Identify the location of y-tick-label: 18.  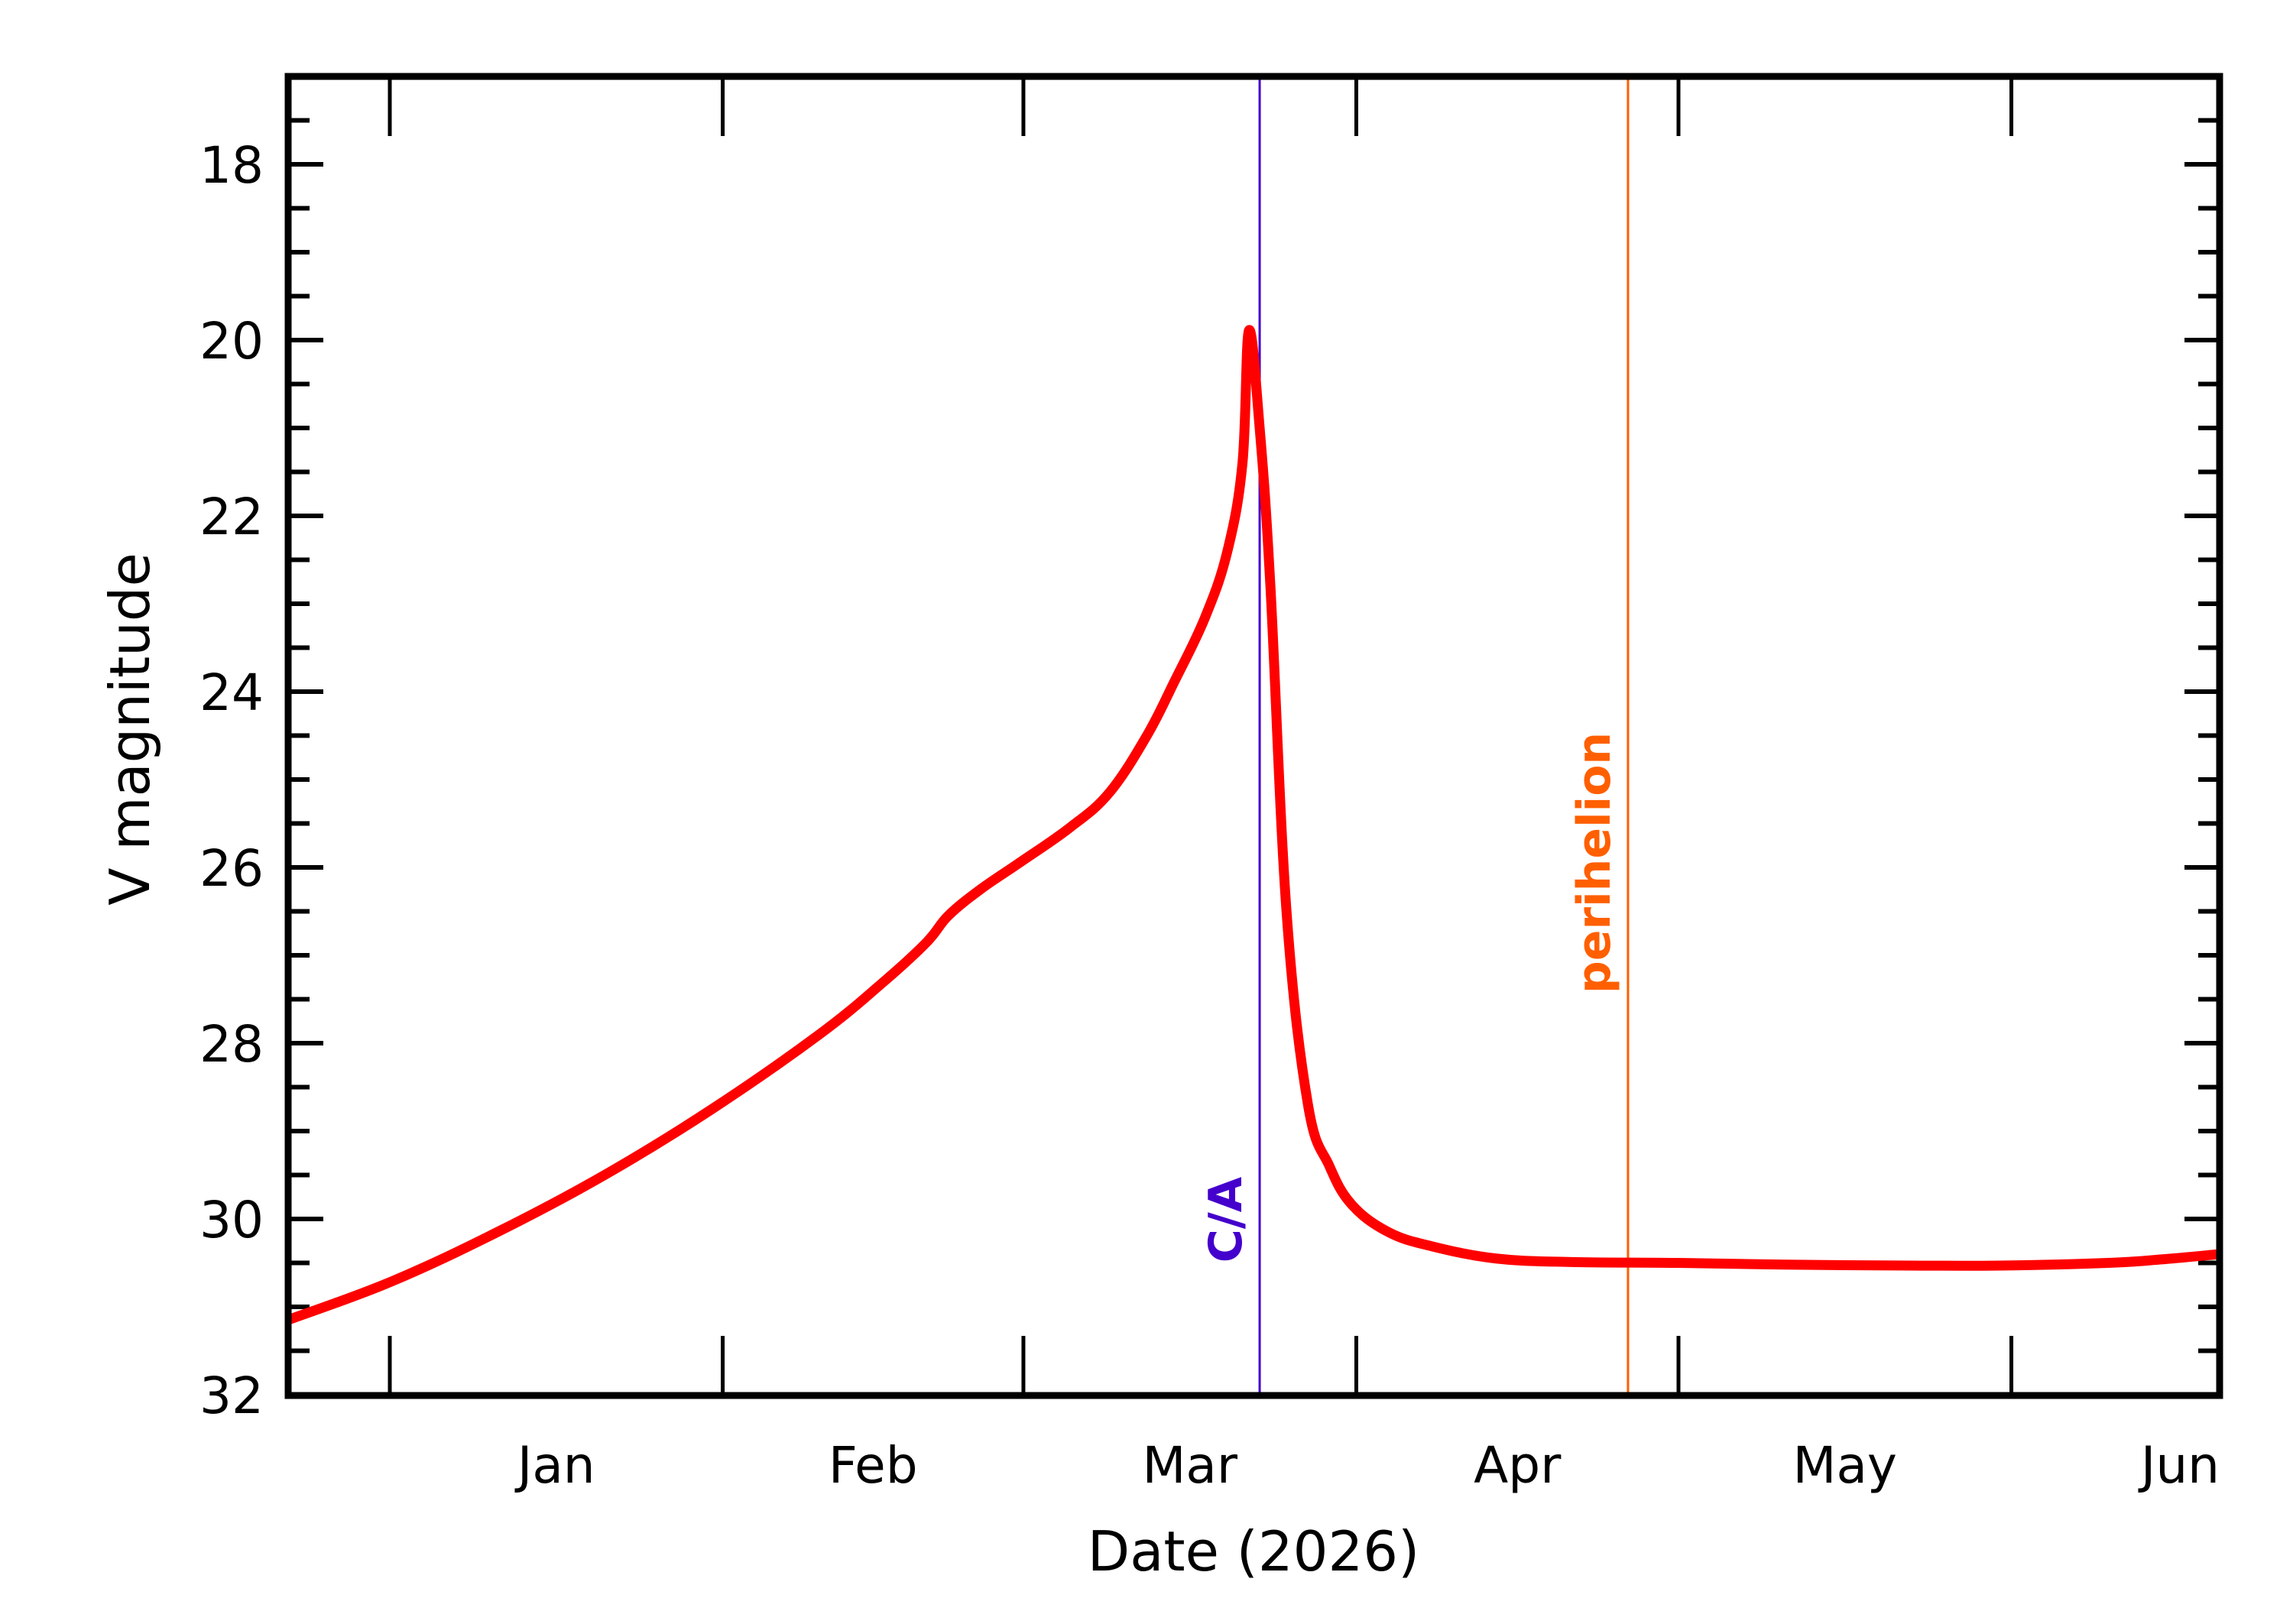
(231, 165).